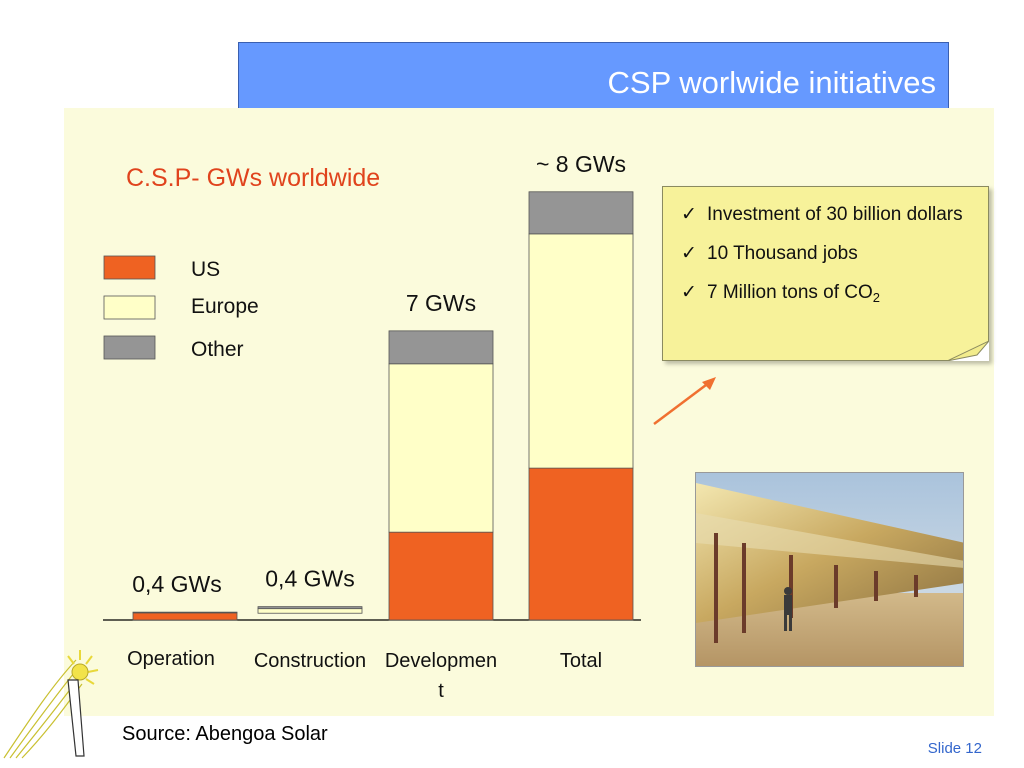  I want to click on callout-item: ✓ Investment of 30 billion dollars, so click(829, 214).